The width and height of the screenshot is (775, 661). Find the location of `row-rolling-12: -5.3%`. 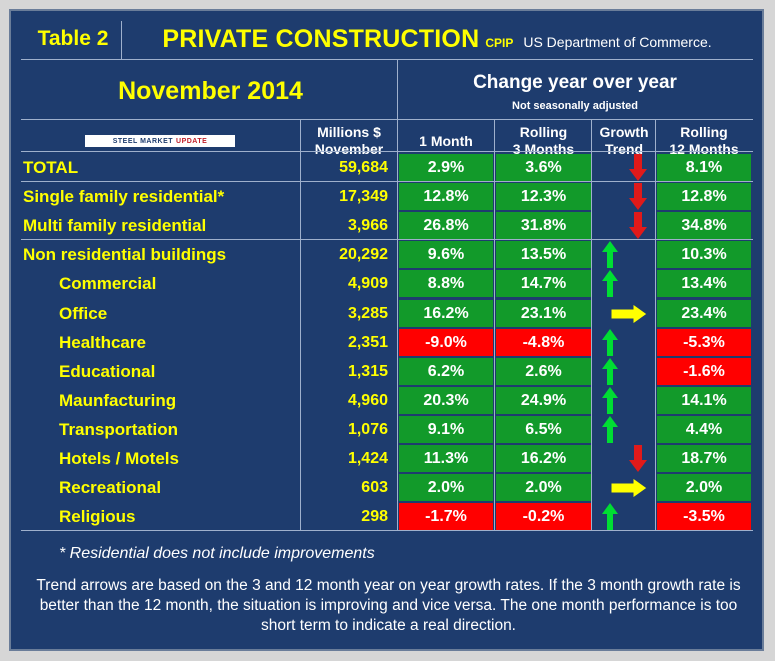

row-rolling-12: -5.3% is located at coordinates (704, 342).